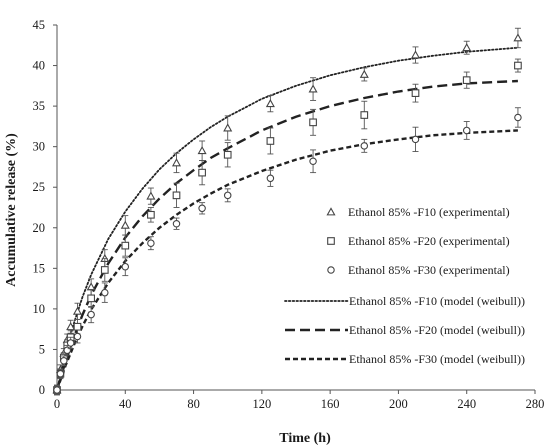 Image resolution: width=559 pixels, height=446 pixels. What do you see at coordinates (193, 404) in the screenshot?
I see `x-tick-label: 80` at bounding box center [193, 404].